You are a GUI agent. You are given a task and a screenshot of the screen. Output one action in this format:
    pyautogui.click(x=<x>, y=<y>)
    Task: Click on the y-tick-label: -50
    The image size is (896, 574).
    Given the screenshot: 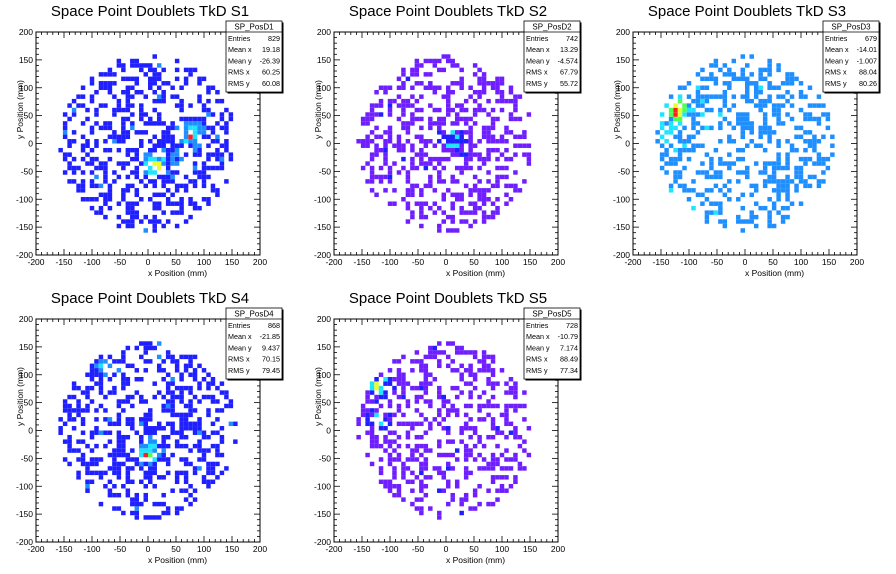 What is the action you would take?
    pyautogui.click(x=325, y=458)
    